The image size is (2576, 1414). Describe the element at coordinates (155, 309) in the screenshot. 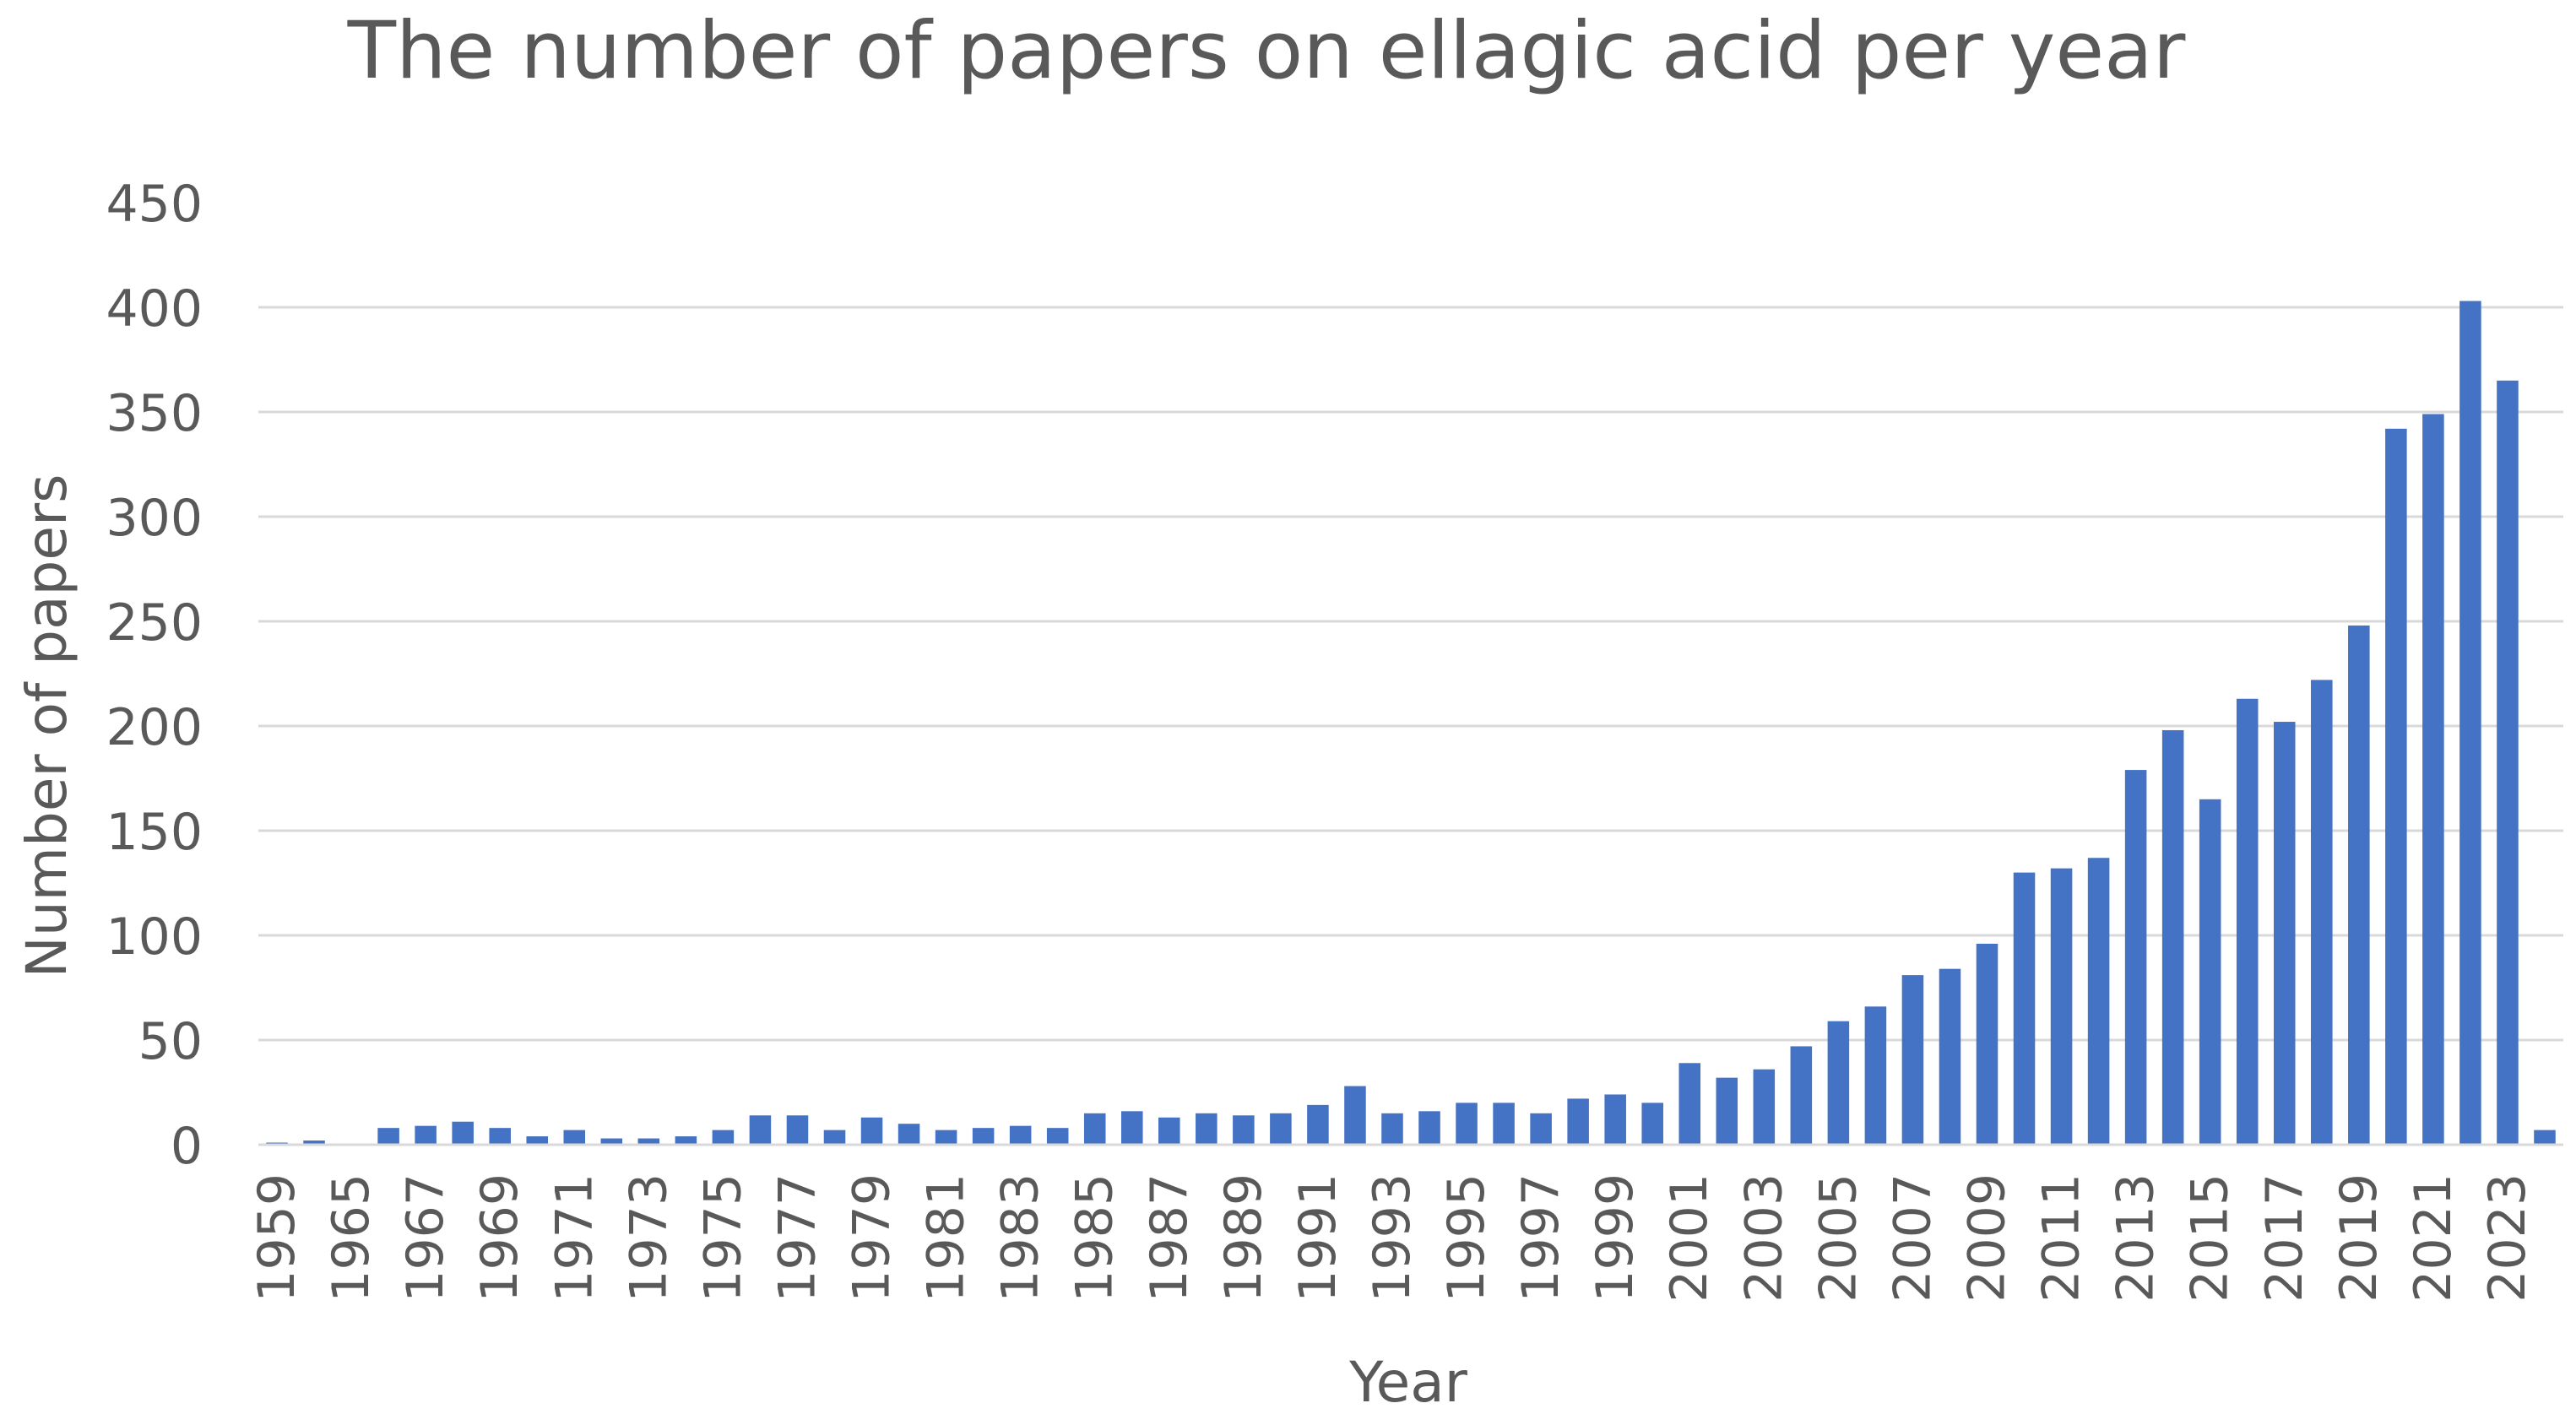

I see `y-tick-label: 400` at that location.